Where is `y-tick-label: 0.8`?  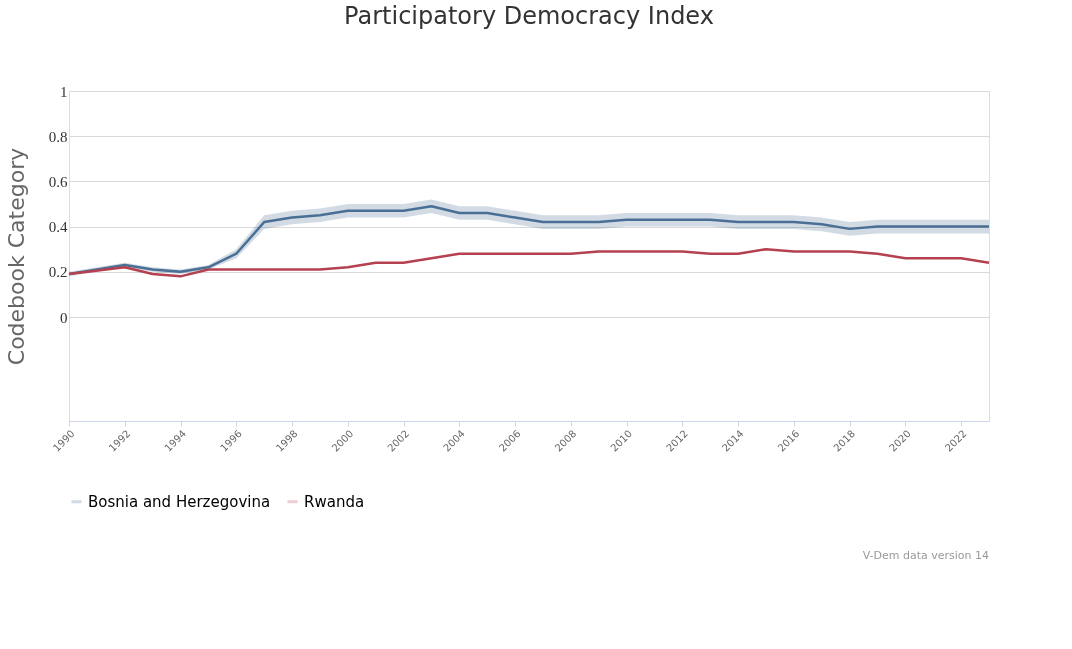 y-tick-label: 0.8 is located at coordinates (58, 136).